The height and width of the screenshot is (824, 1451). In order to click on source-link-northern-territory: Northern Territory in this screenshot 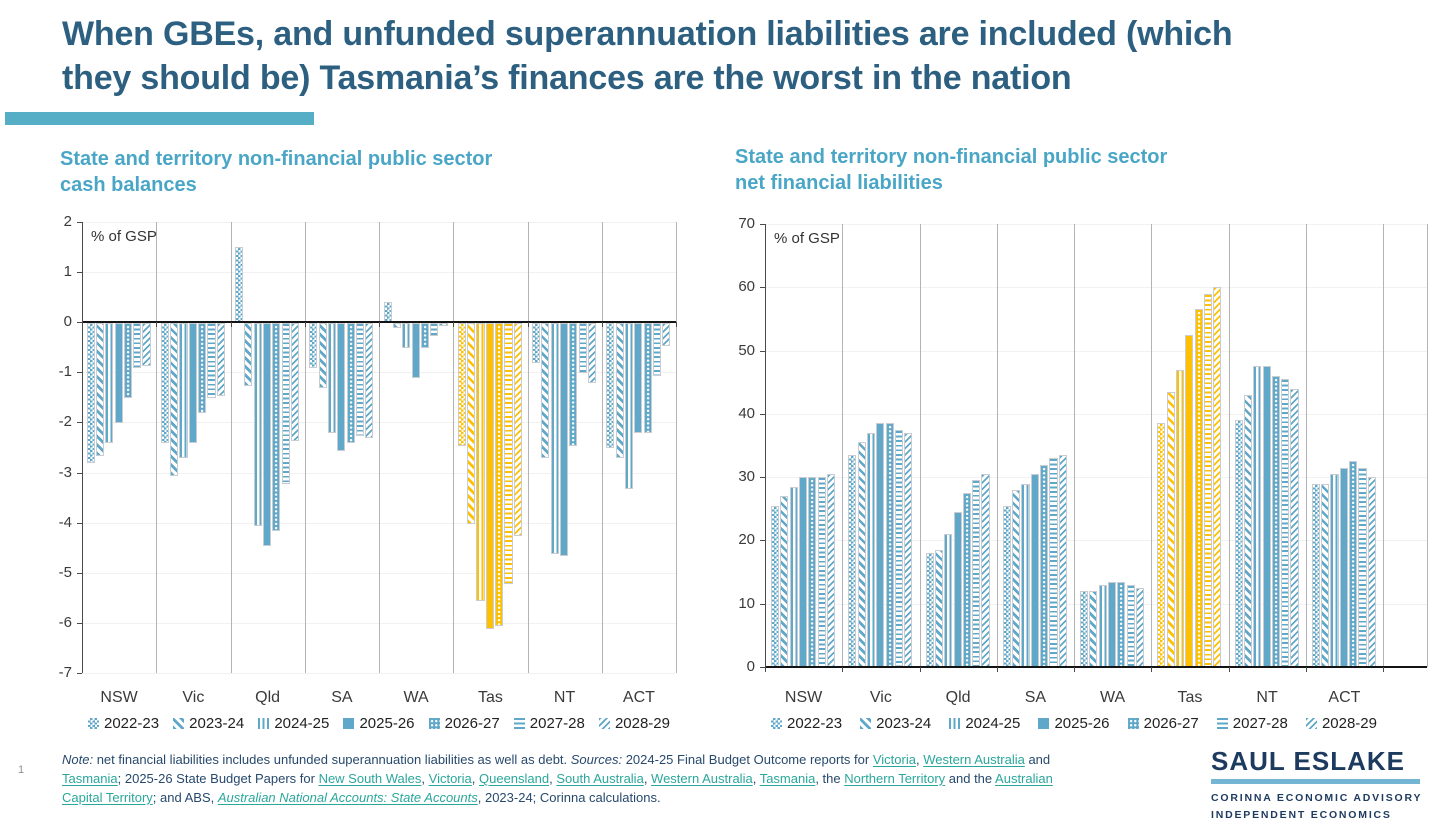, I will do `click(895, 778)`.